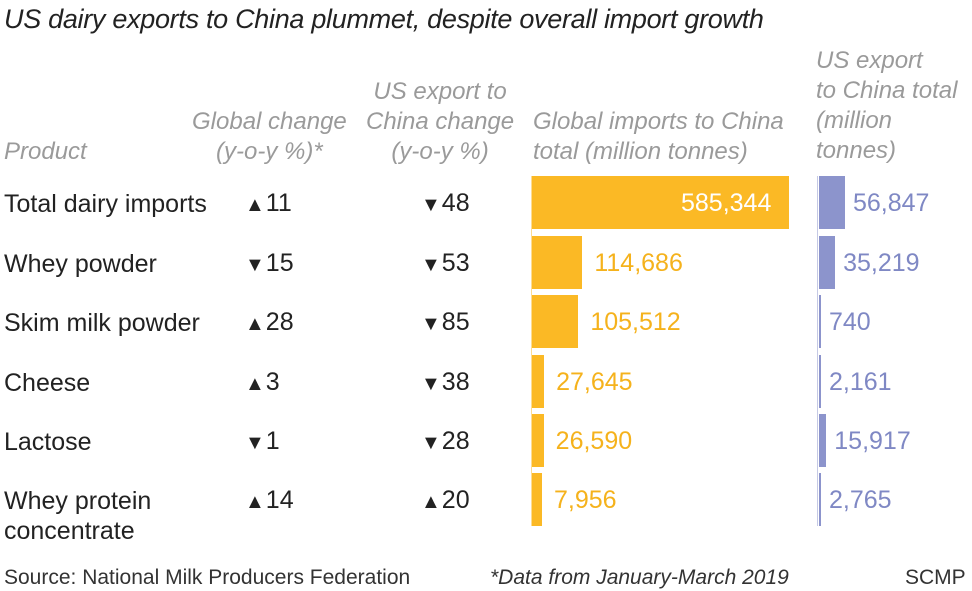 This screenshot has height=591, width=972. Describe the element at coordinates (860, 382) in the screenshot. I see `us-total-value: 2,161` at that location.